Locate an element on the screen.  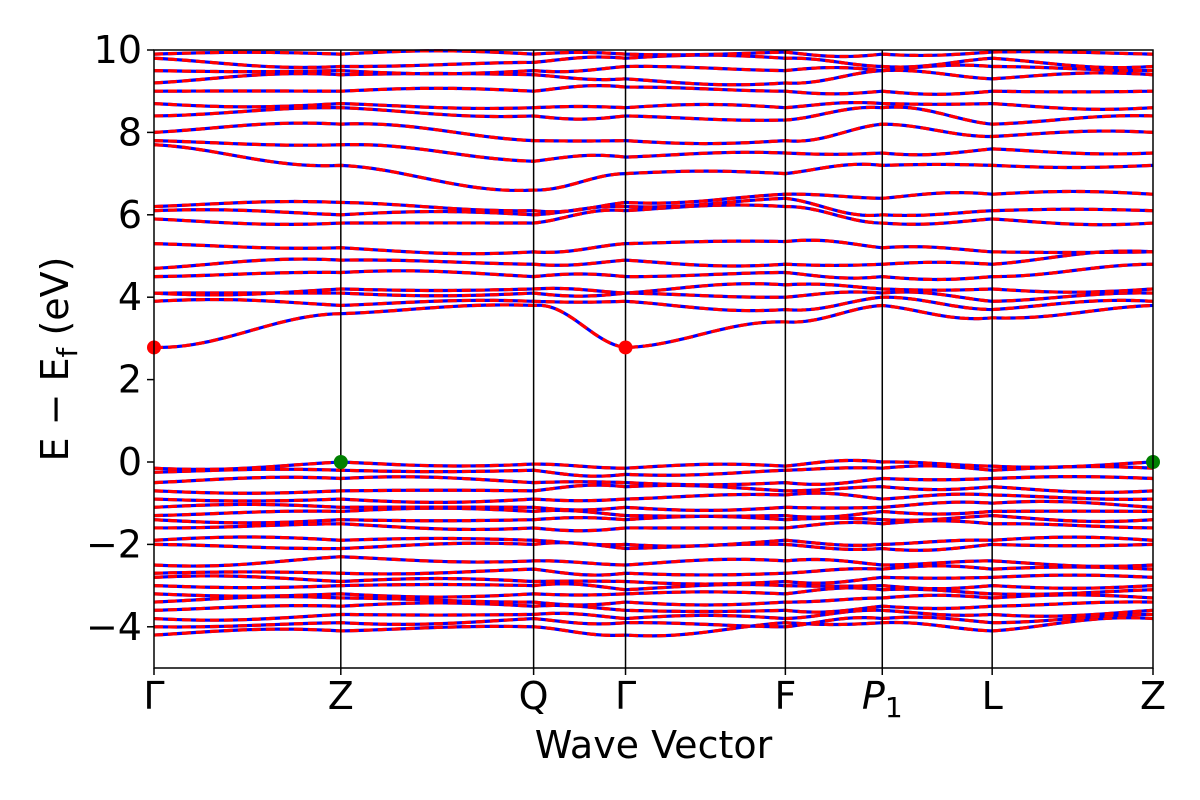
band-18-spin-down is located at coordinates (653, 481).